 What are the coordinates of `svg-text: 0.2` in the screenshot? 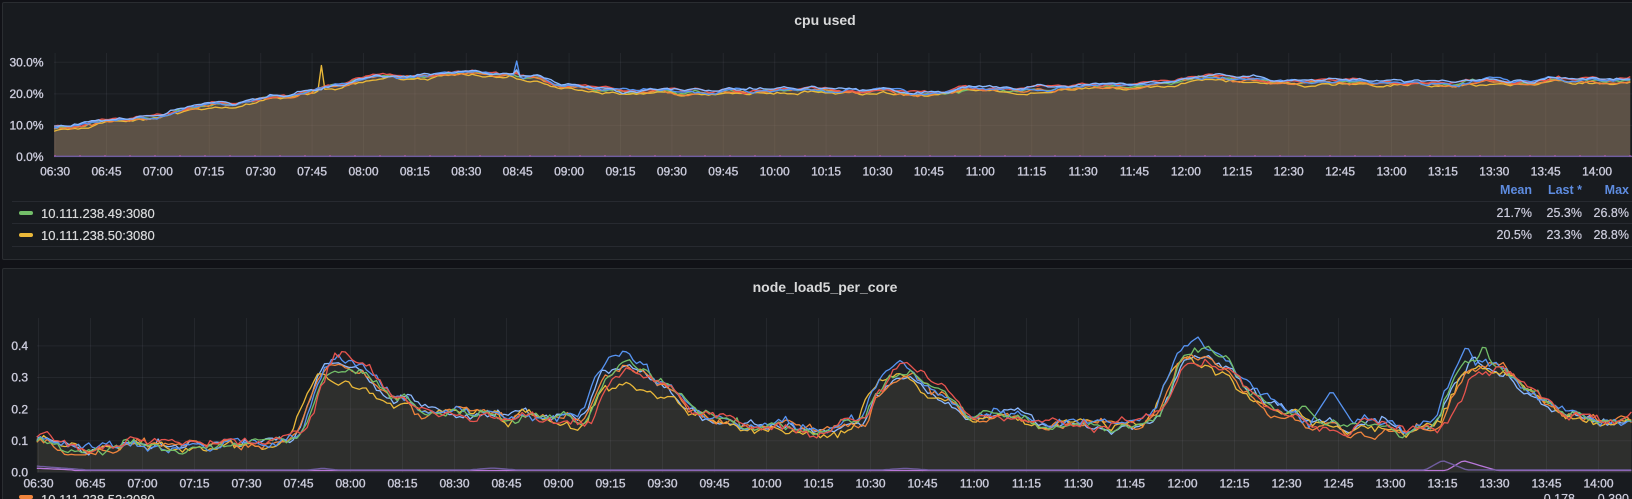 It's located at (19, 409).